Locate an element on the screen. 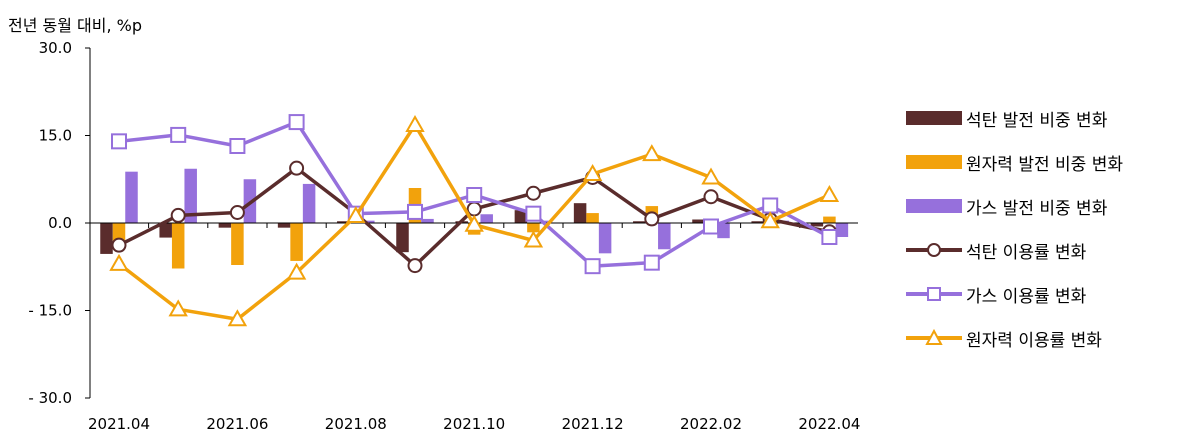 This screenshot has height=440, width=1198. legend-swatch-nuclear-utilization is located at coordinates (934, 336).